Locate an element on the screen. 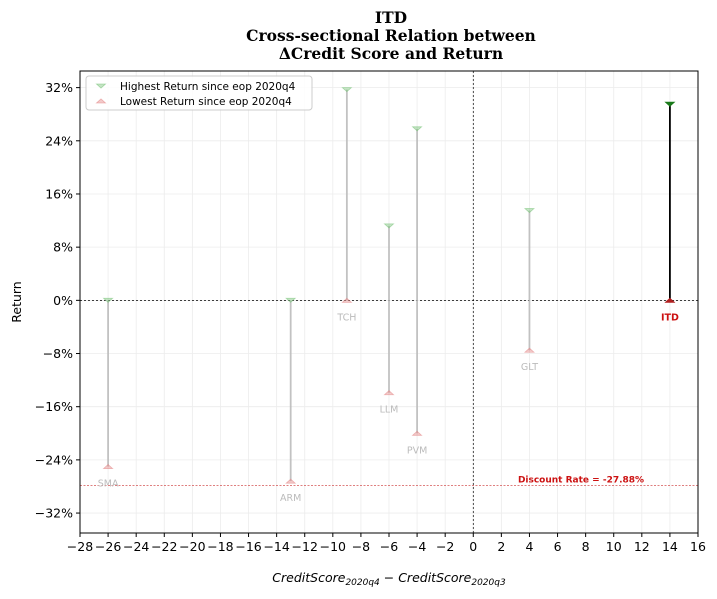 The width and height of the screenshot is (717, 599). x-axis-label-term2: CreditScore is located at coordinates (434, 577).